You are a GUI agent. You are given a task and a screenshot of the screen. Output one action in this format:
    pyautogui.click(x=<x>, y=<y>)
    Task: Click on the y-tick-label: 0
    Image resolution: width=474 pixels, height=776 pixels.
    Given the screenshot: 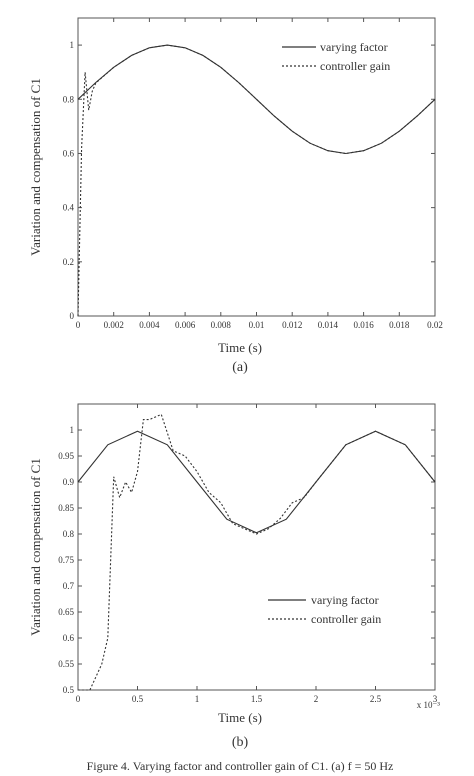 What is the action you would take?
    pyautogui.click(x=72, y=316)
    